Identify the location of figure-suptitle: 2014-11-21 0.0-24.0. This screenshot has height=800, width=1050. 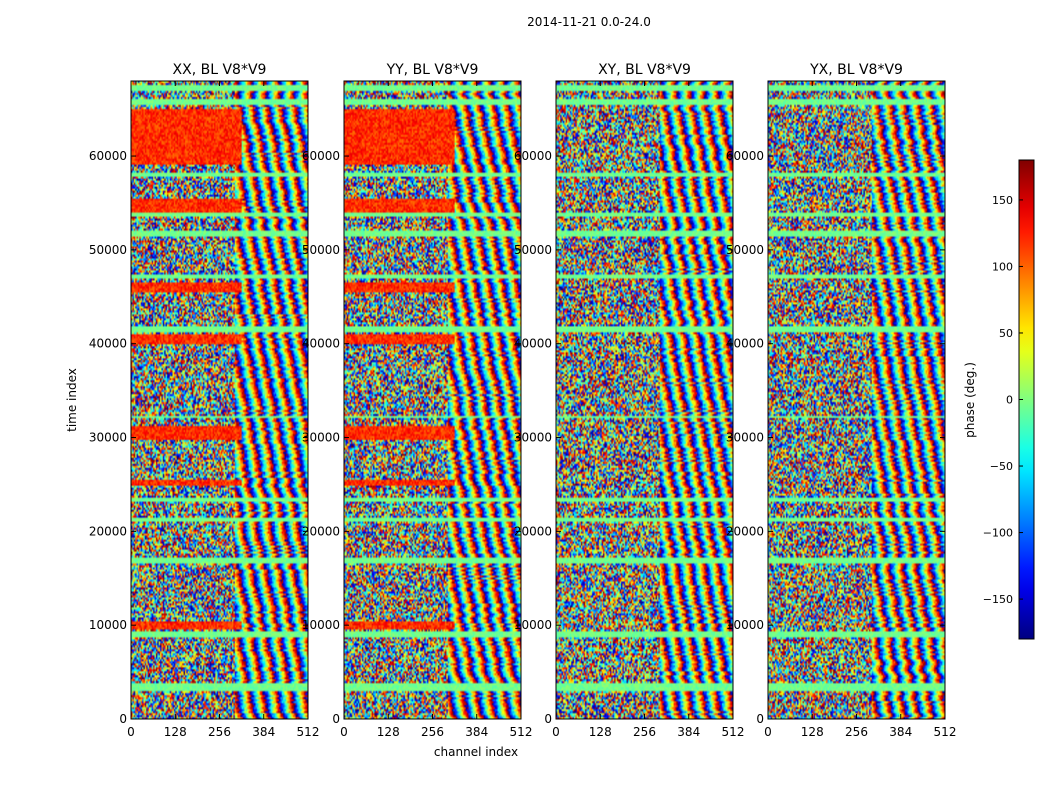
(589, 22).